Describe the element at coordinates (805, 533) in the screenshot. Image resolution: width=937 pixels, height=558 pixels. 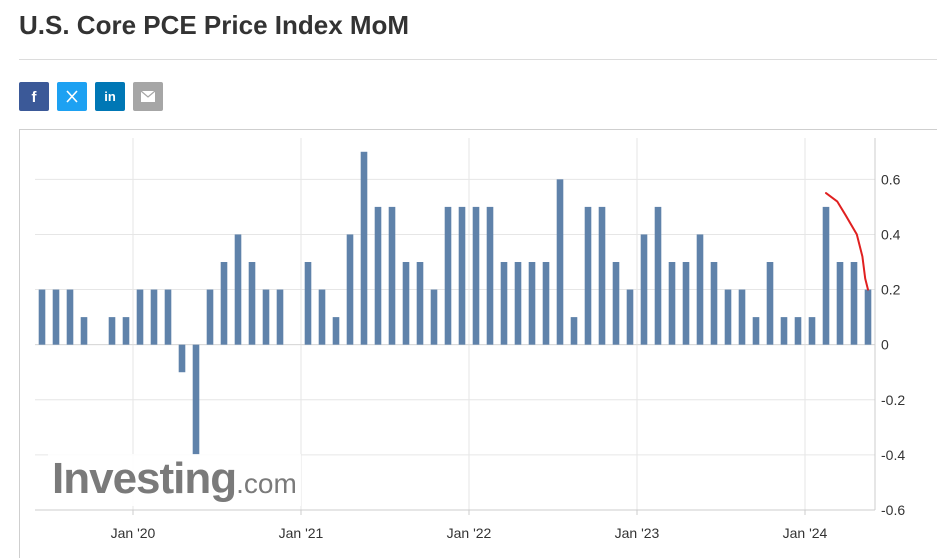
I see `x-tick-label: Jan '24` at that location.